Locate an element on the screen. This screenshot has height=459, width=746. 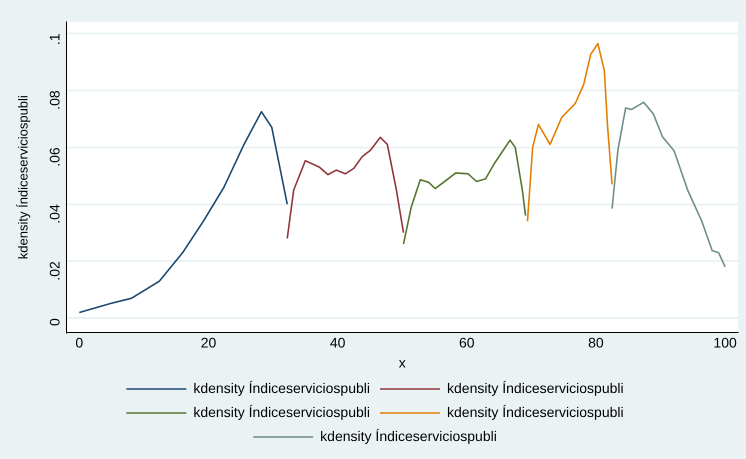
y-tick-label: .02 is located at coordinates (54, 271).